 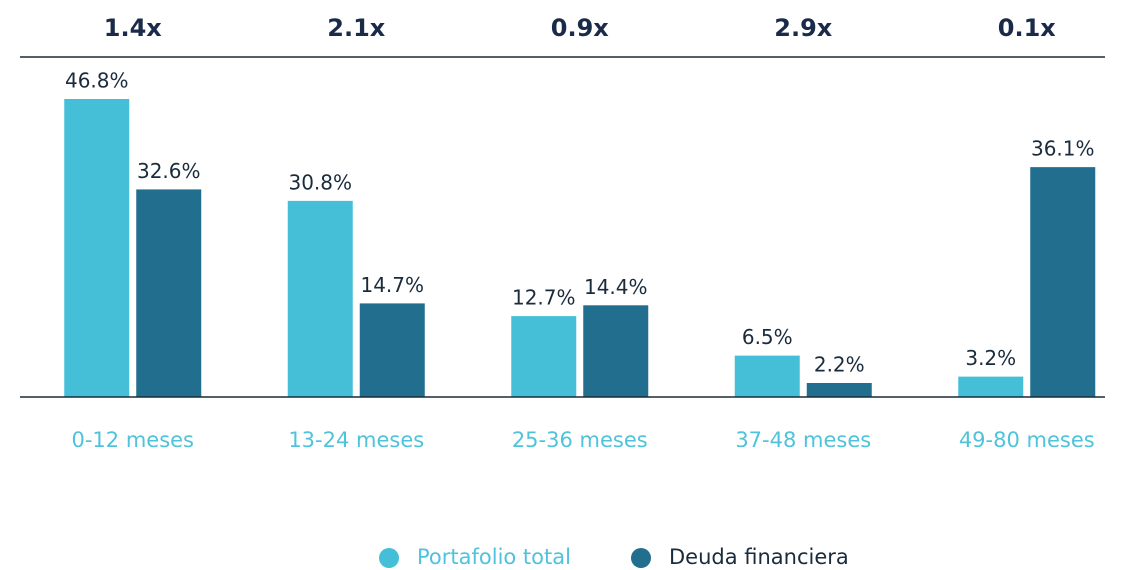 I want to click on ratio-label: 2.1x, so click(x=356, y=28).